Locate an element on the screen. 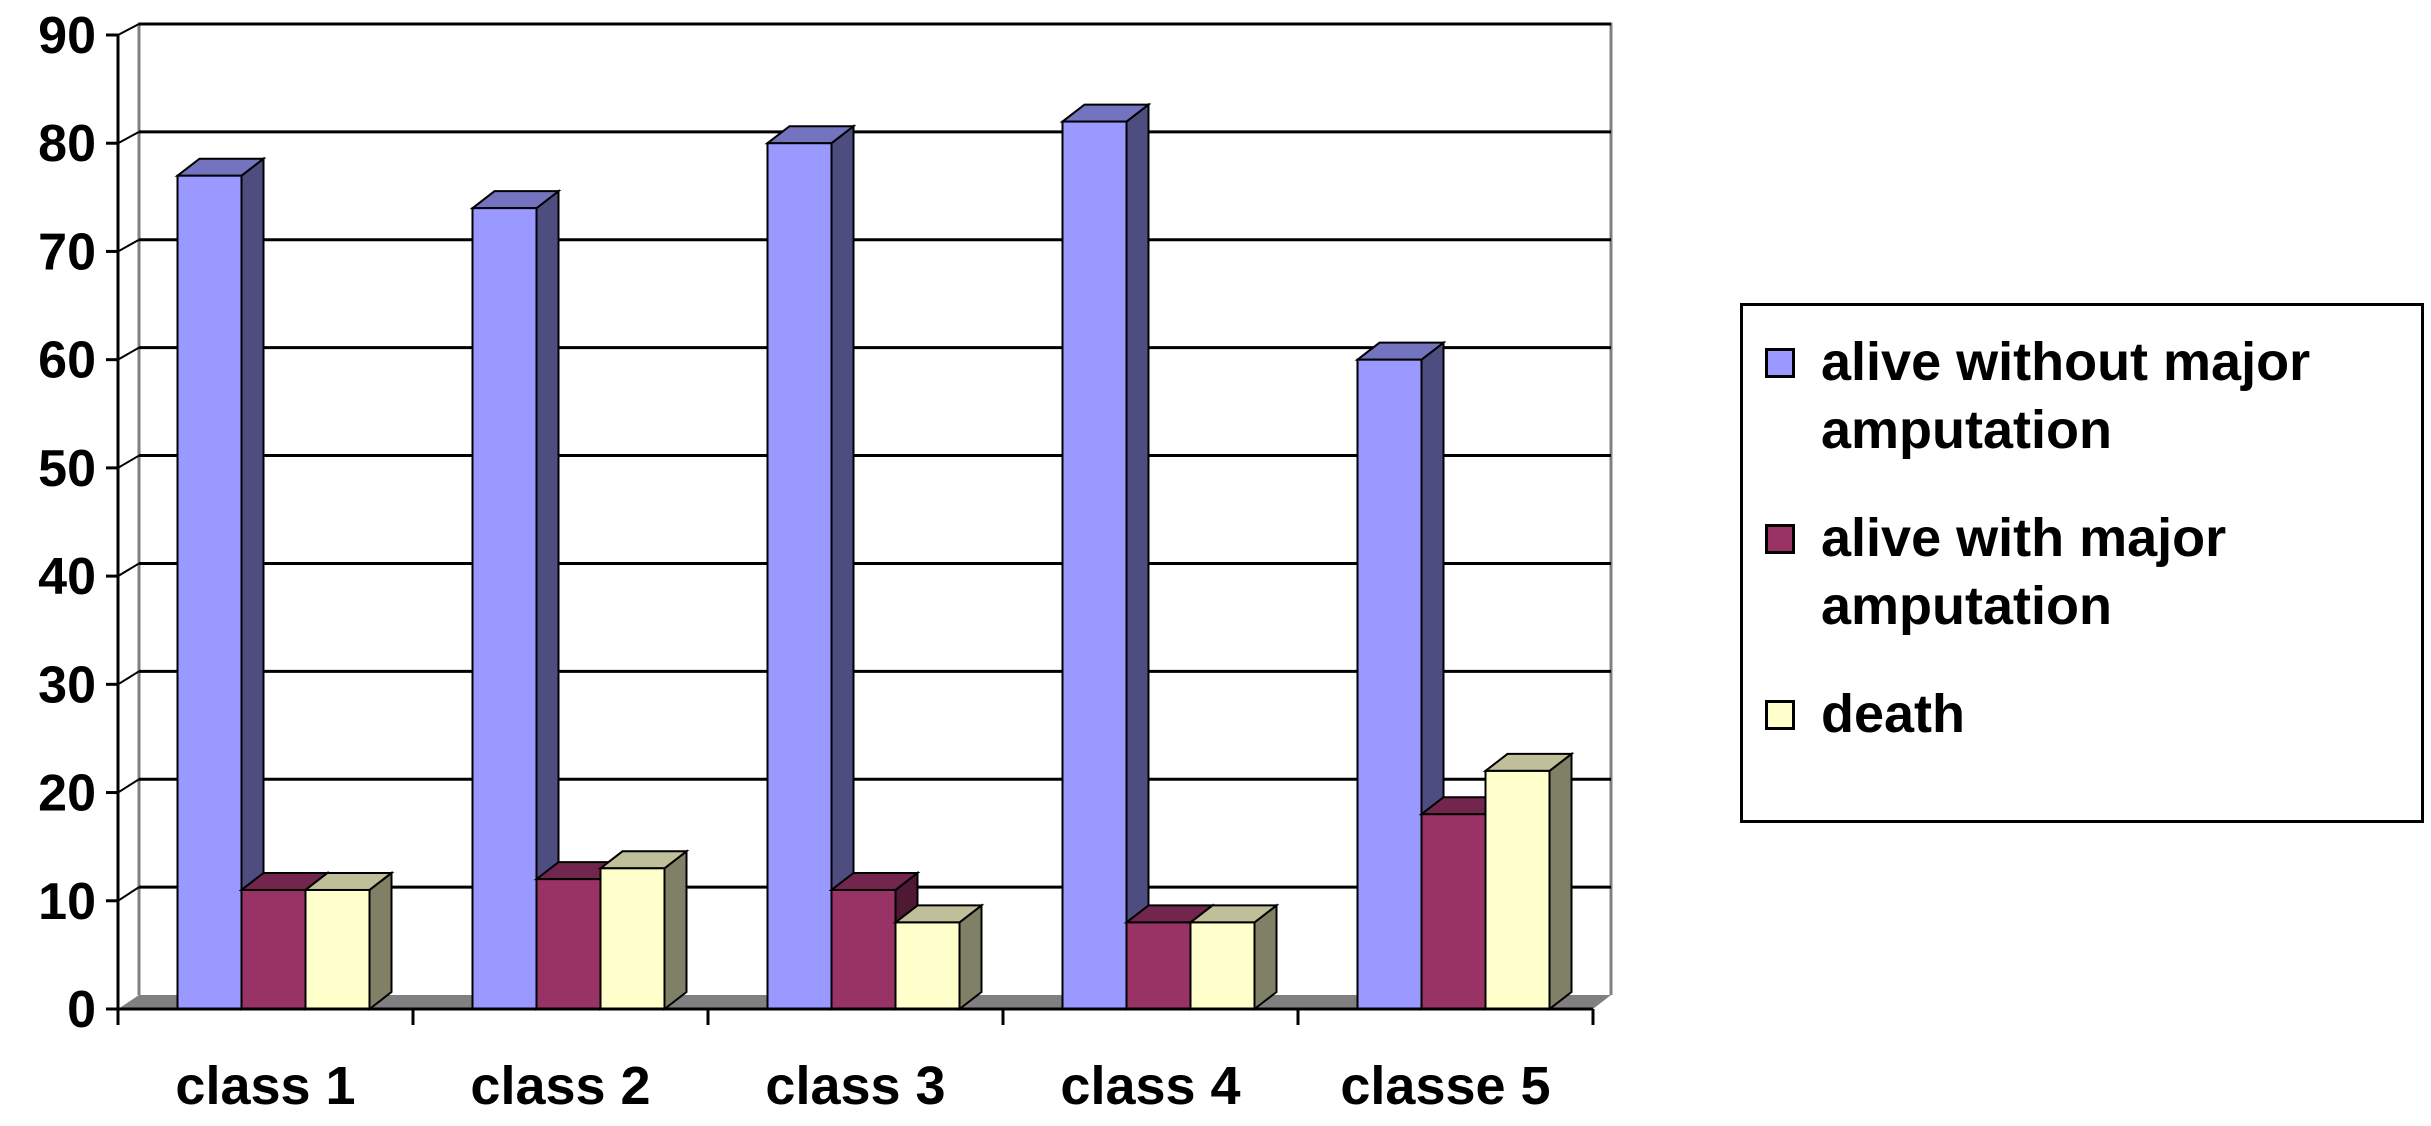 The image size is (2431, 1126). x-category-label: class 1 is located at coordinates (265, 1086).